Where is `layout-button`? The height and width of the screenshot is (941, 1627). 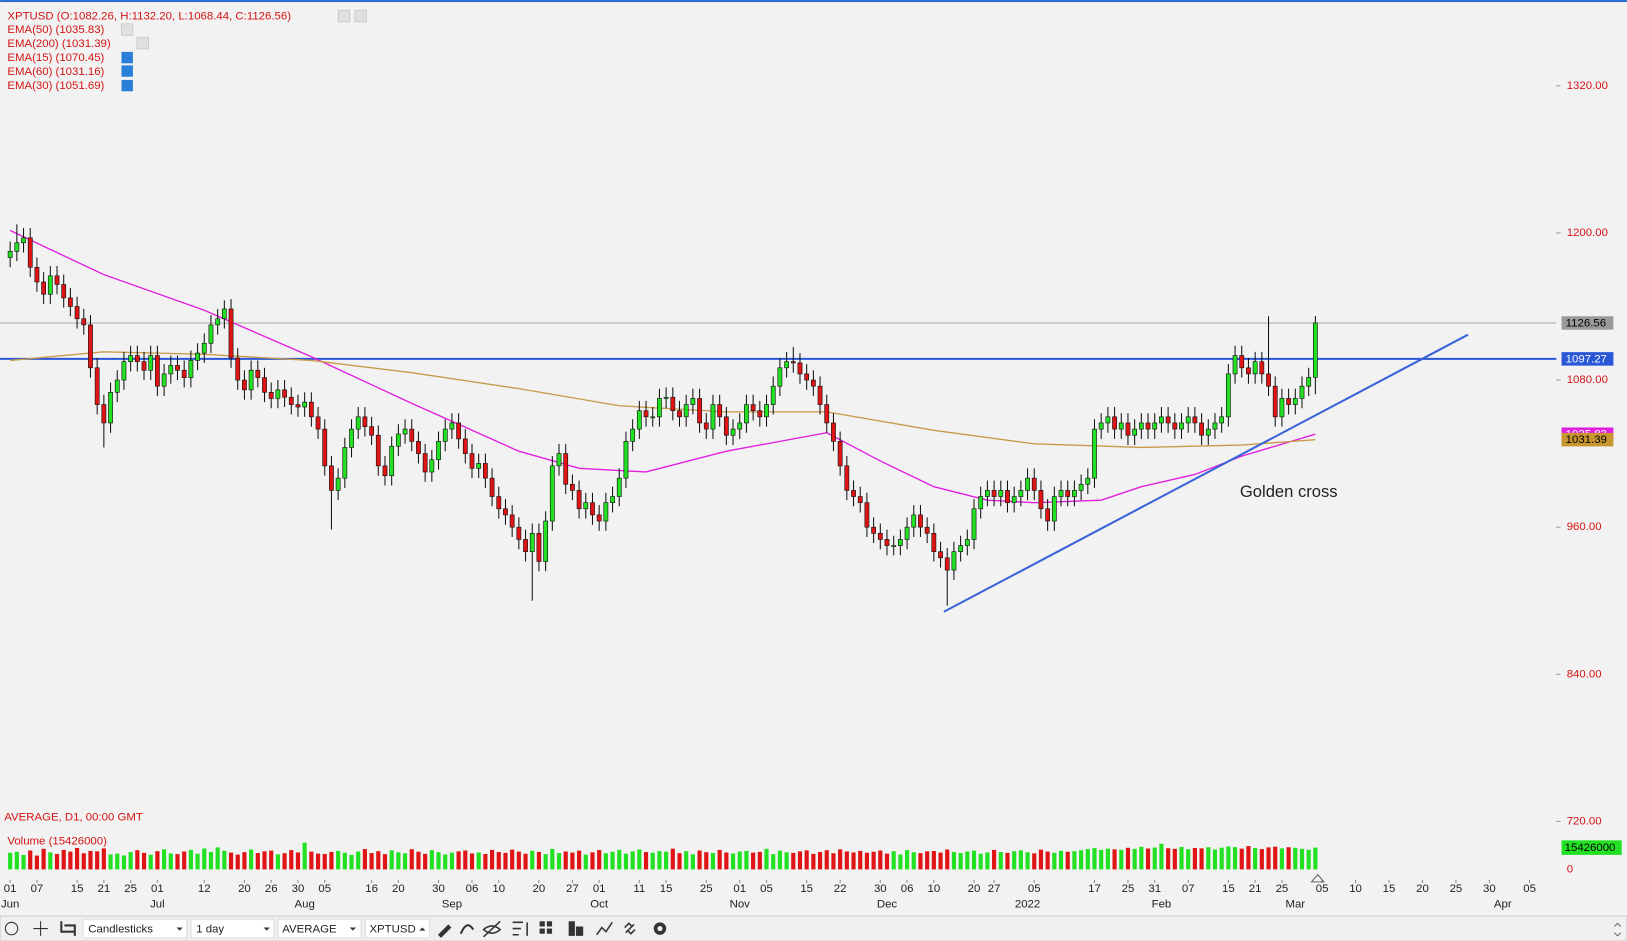
layout-button is located at coordinates (542, 924).